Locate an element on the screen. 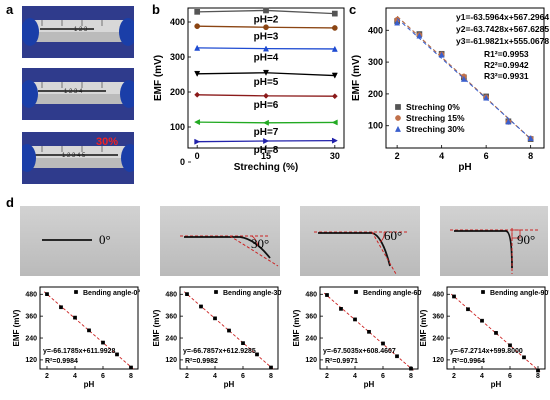 The height and width of the screenshot is (400, 550). fit-r-squared: R3²=0.9931 is located at coordinates (506, 76).